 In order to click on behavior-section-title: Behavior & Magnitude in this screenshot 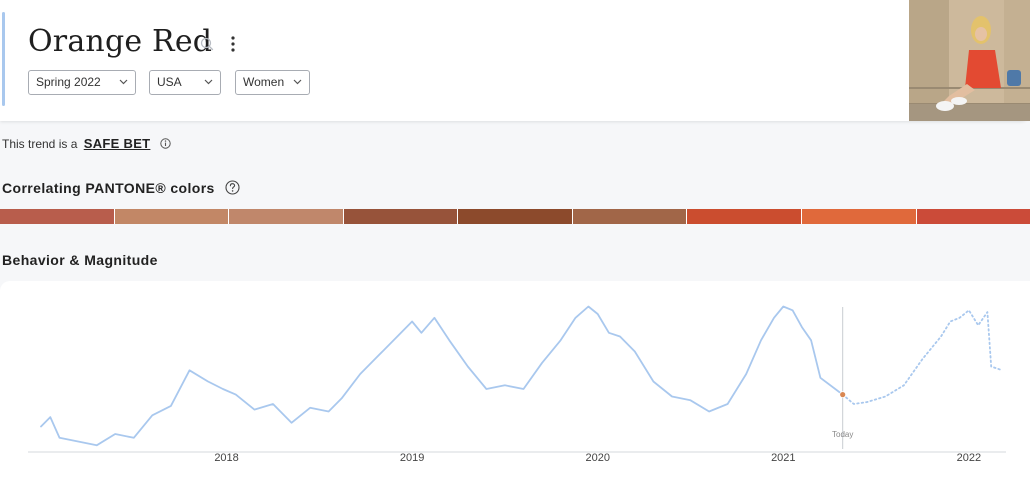, I will do `click(80, 260)`.